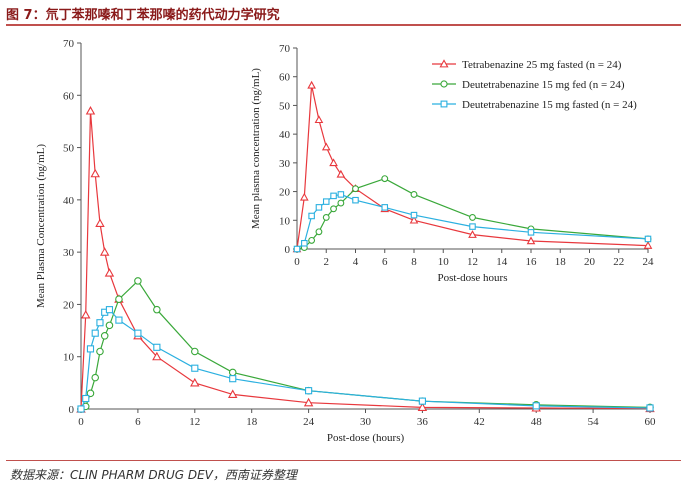 The image size is (687, 487). I want to click on inset-y-tick-label: 30, so click(285, 164).